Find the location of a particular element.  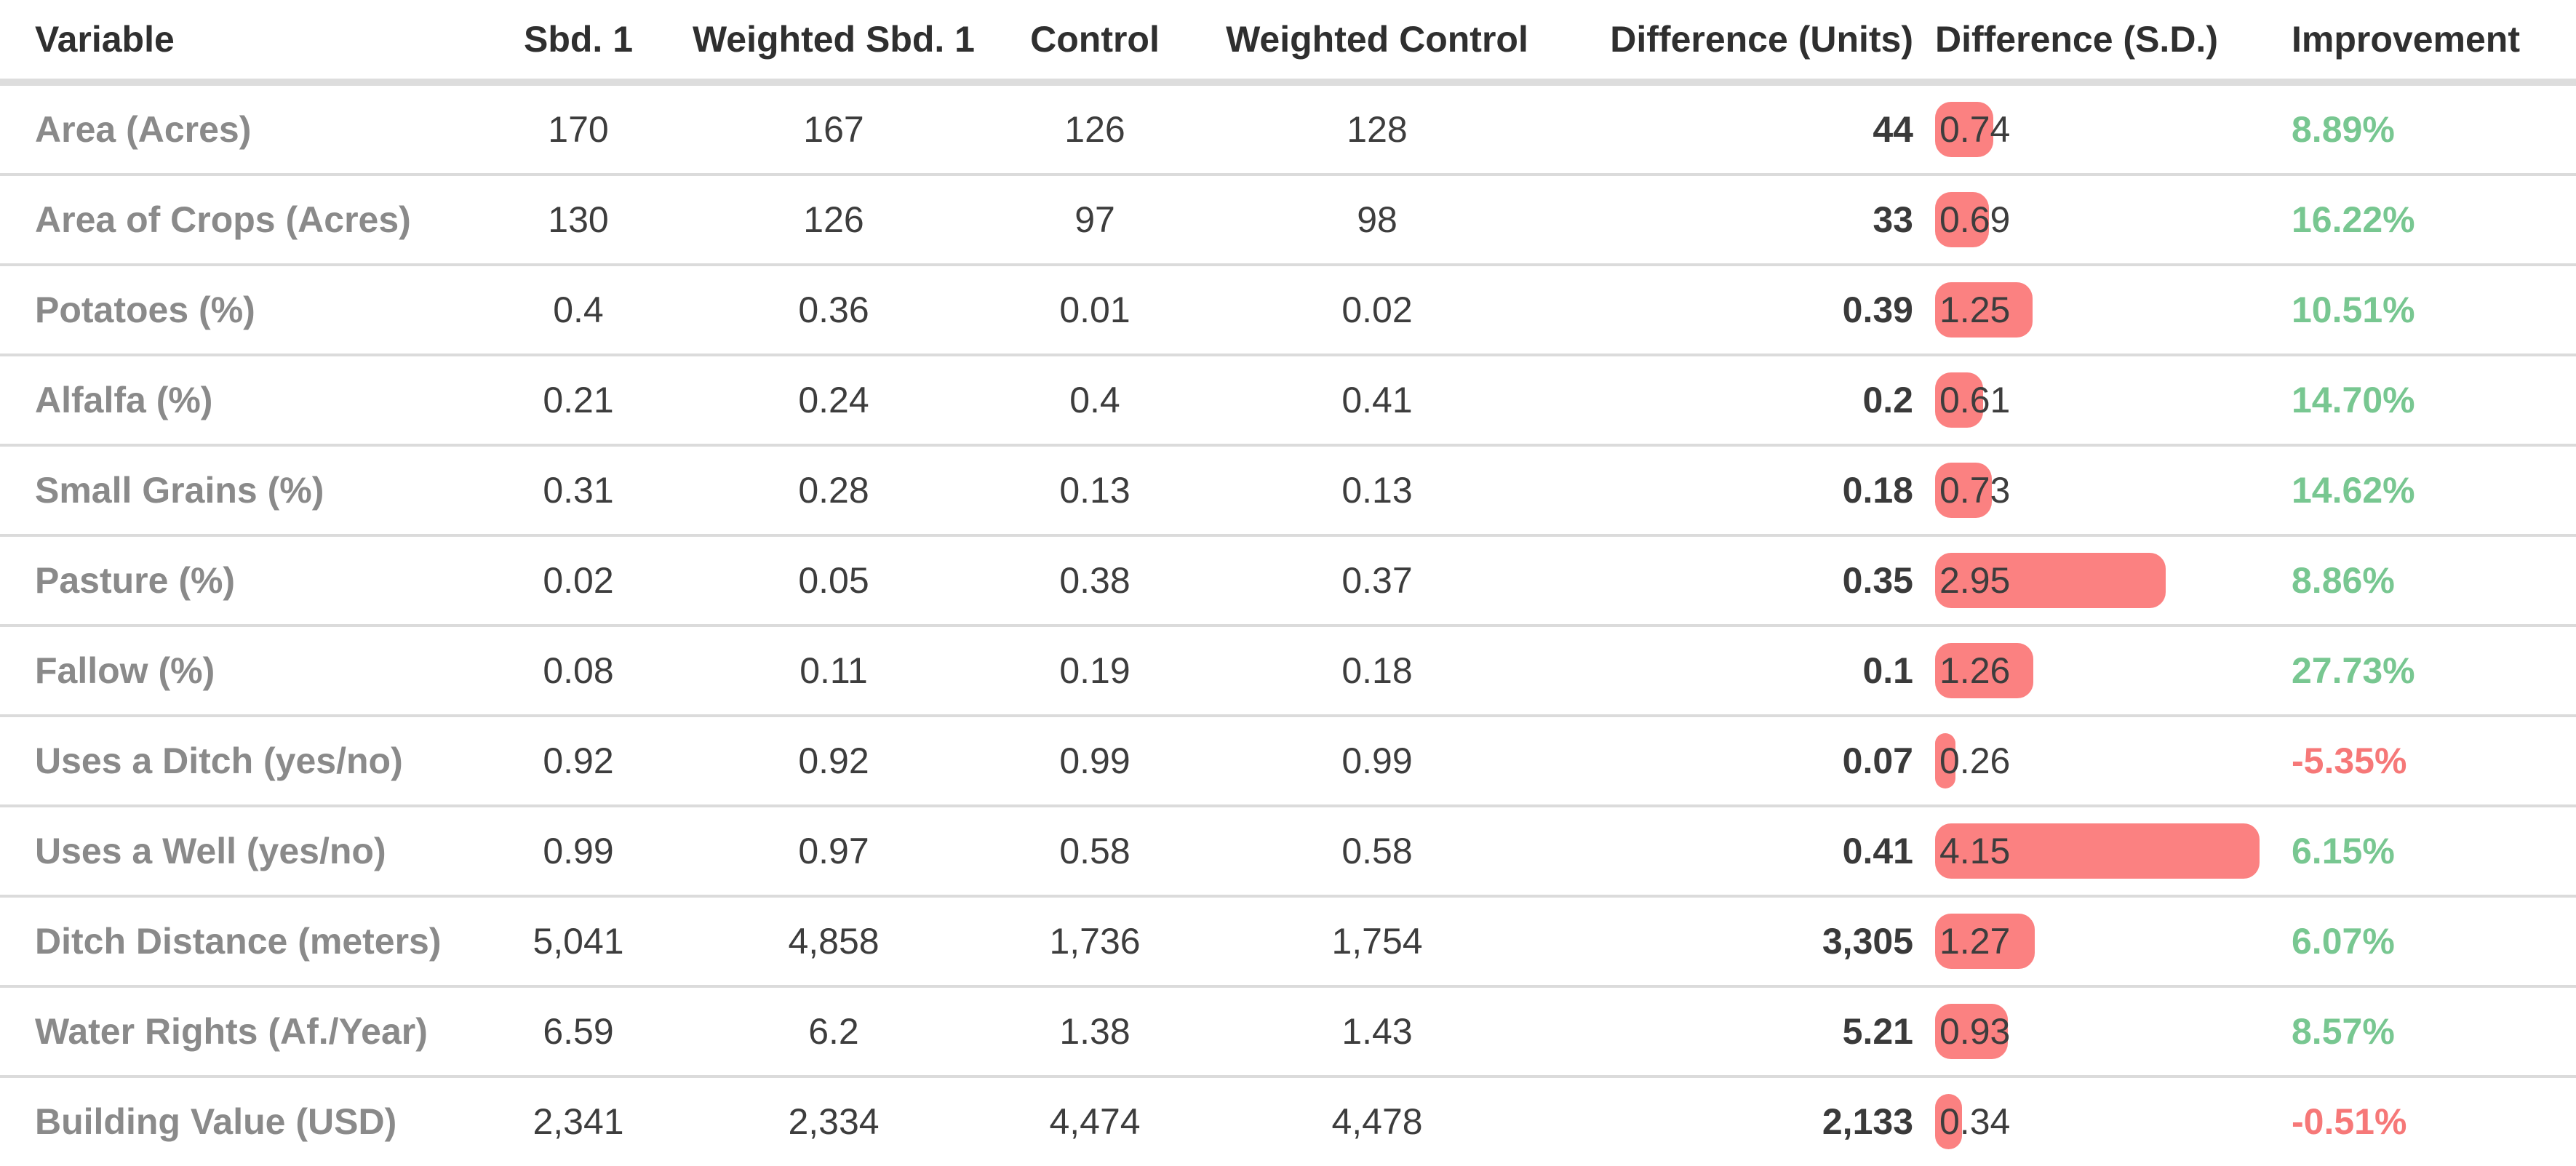

weighted-control-value: 0.37 is located at coordinates (1377, 581).